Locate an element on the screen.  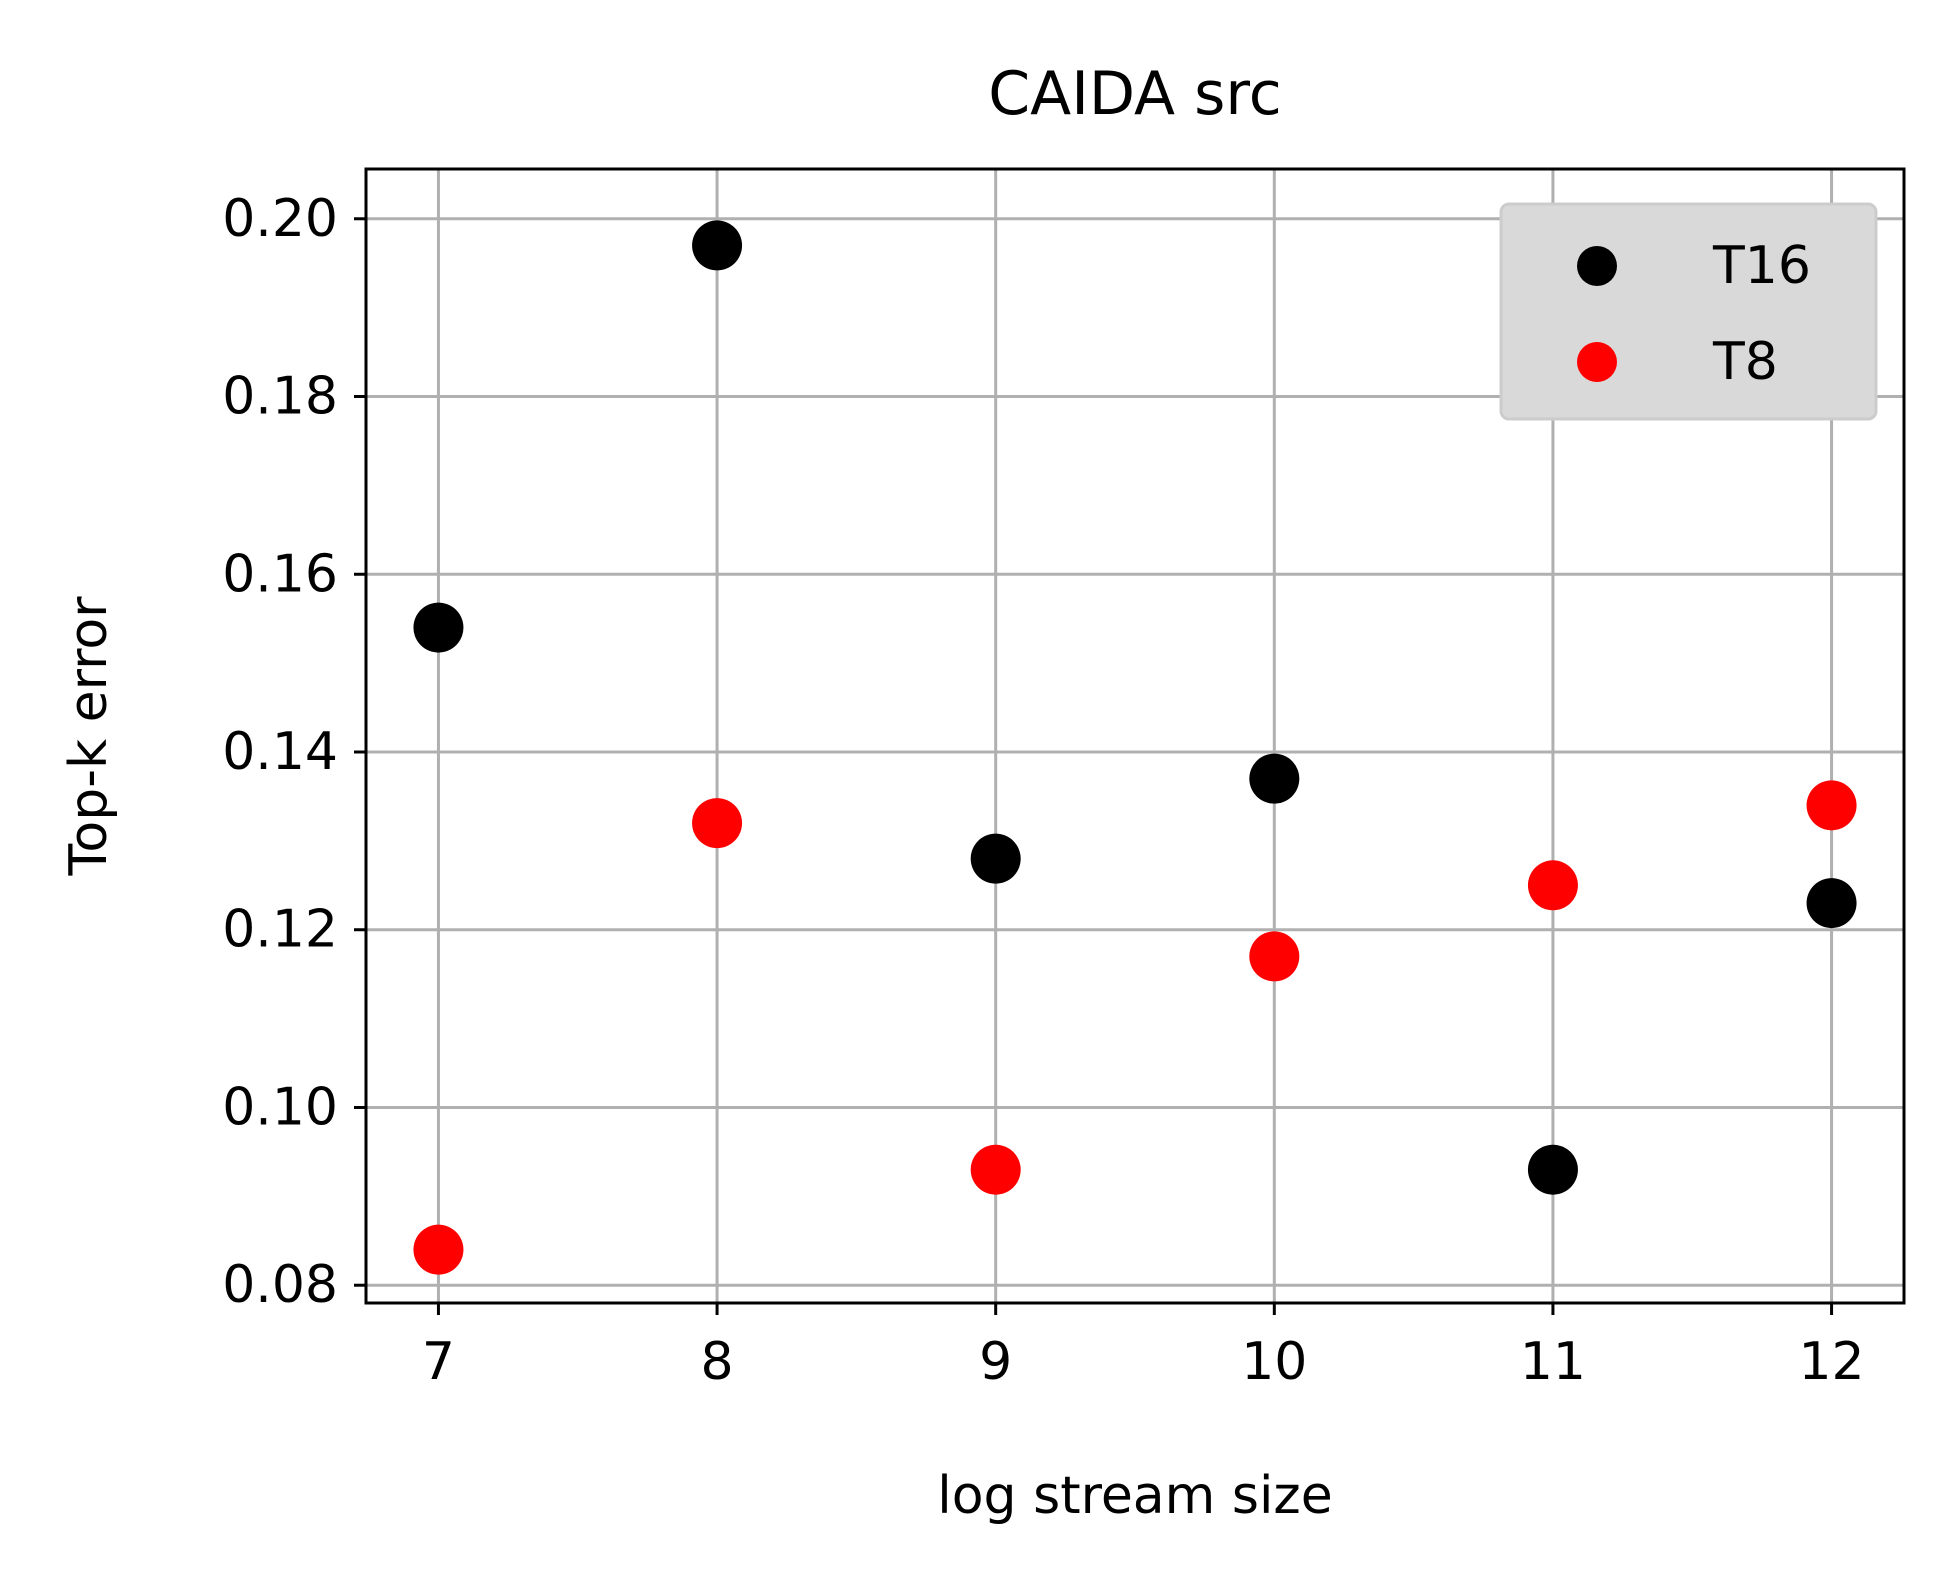
x-tick-label: 10 is located at coordinates (1274, 1362).